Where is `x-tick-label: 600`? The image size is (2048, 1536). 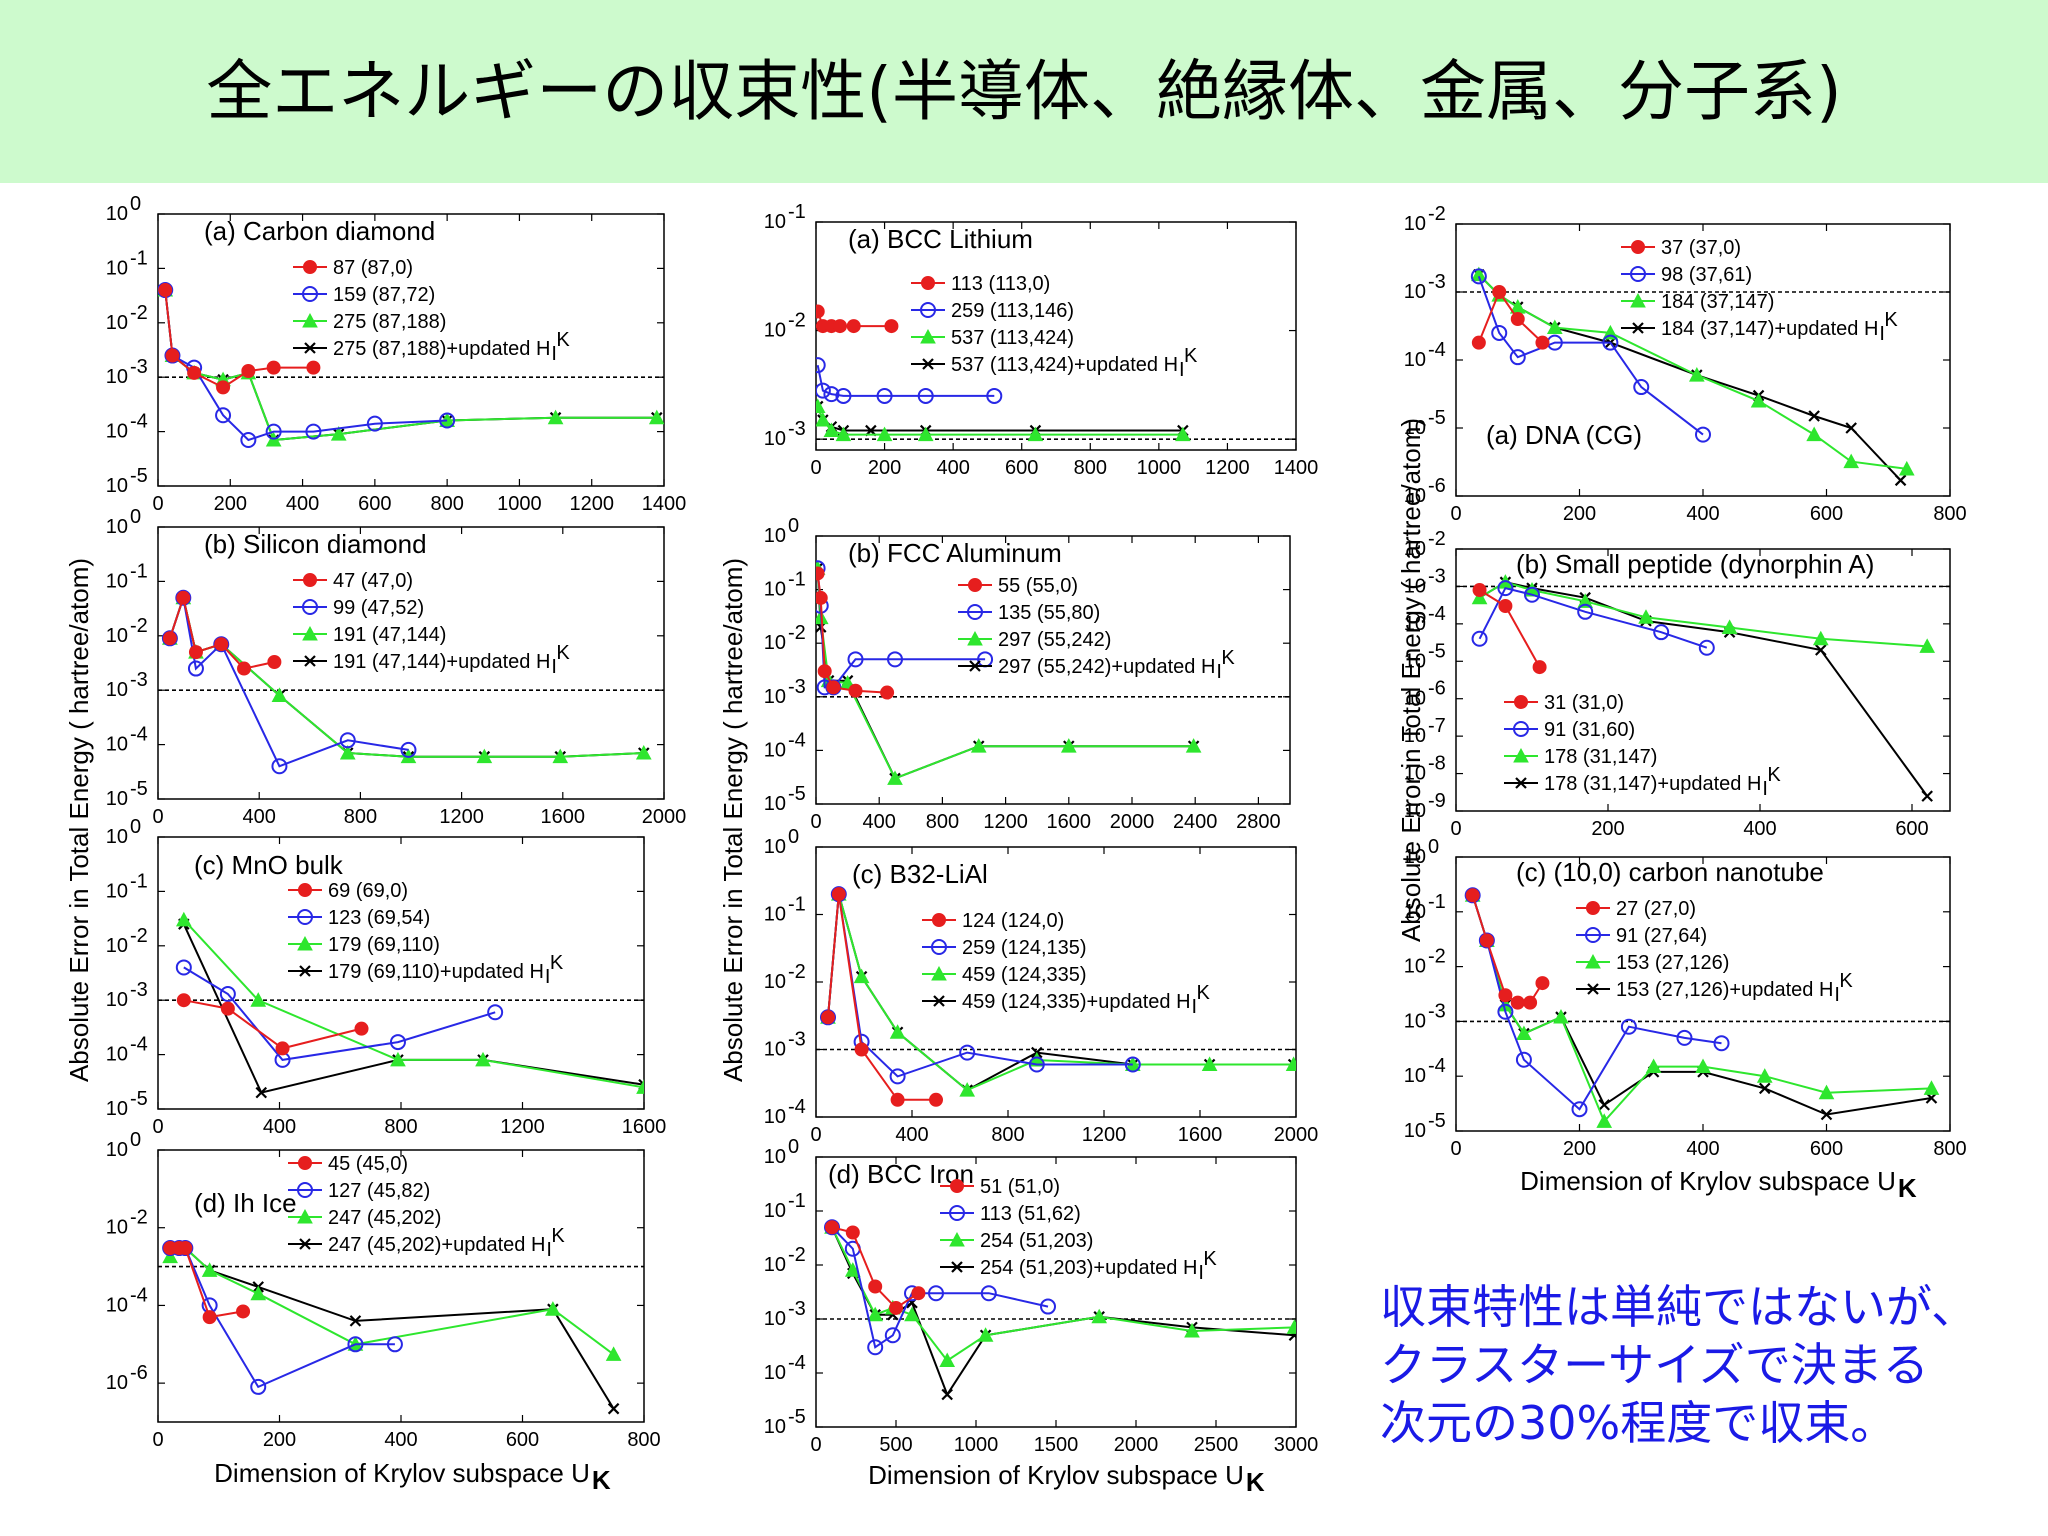 x-tick-label: 600 is located at coordinates (374, 504).